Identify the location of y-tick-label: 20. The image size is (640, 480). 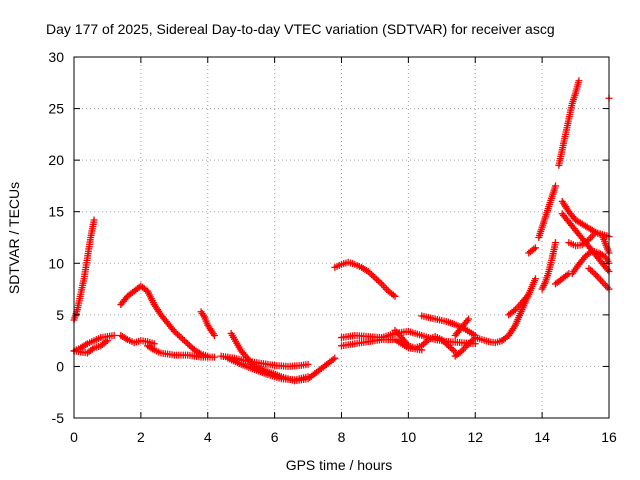
(56, 160).